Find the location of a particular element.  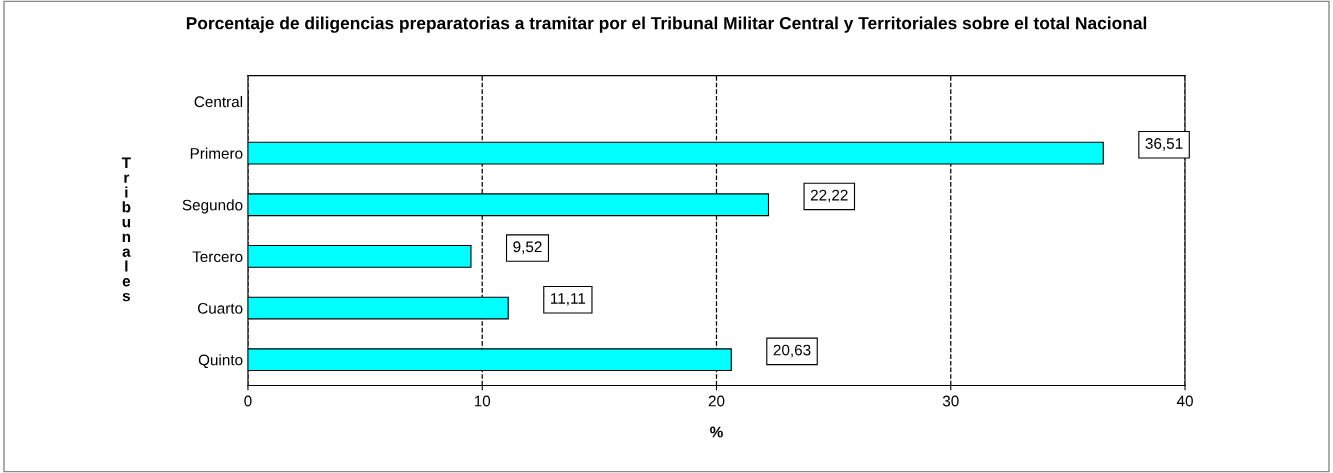

y-tick-label: Segundo is located at coordinates (212, 206).